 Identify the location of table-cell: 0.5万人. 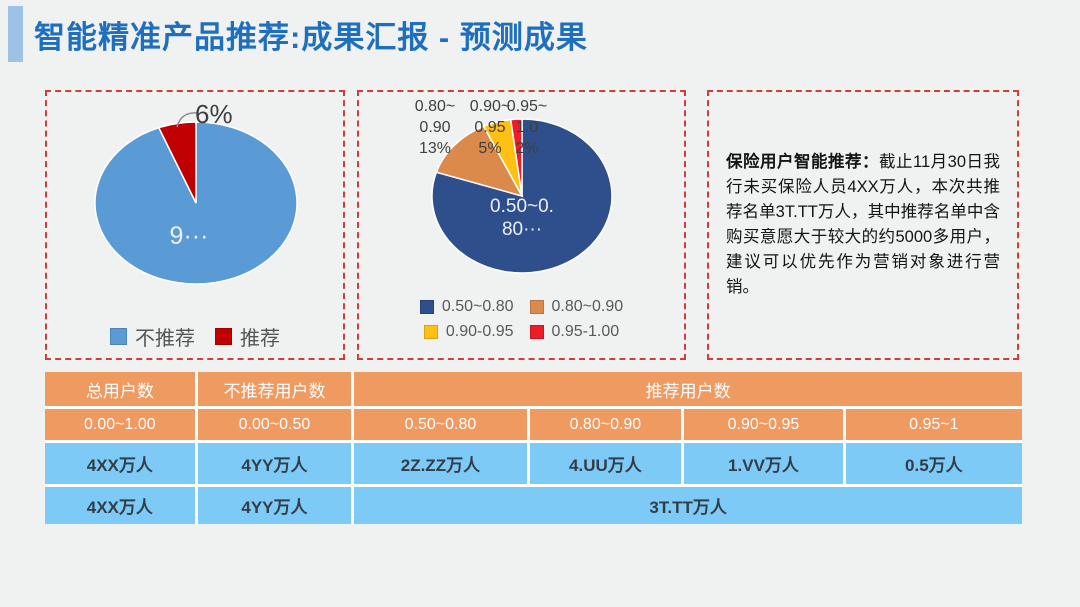
(933, 463).